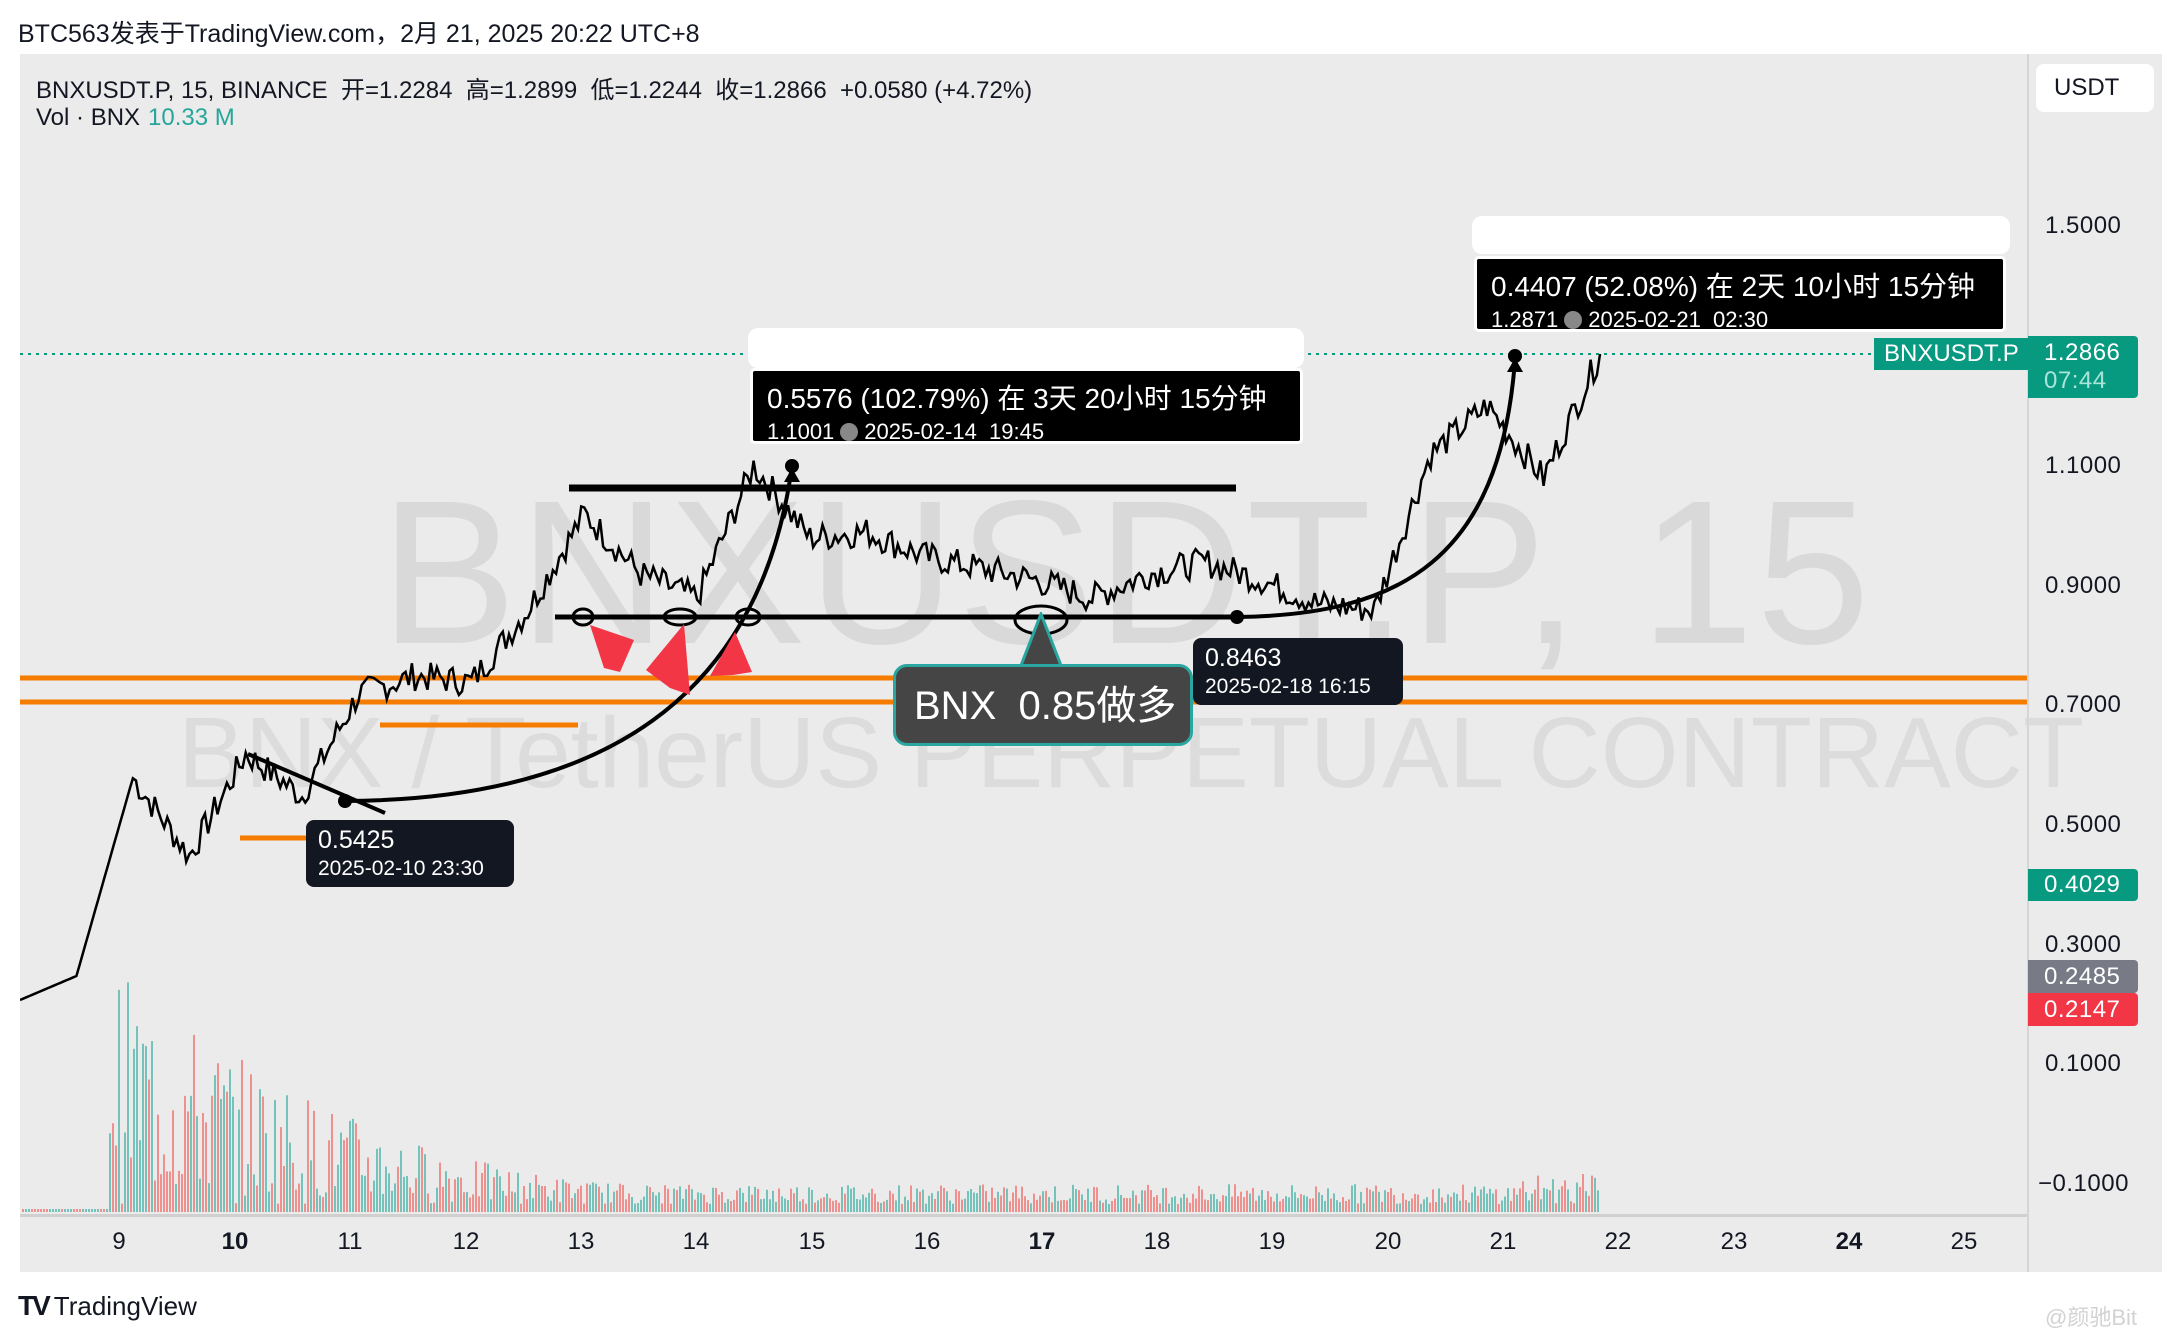  What do you see at coordinates (2083, 885) in the screenshot?
I see `price-tag-green: 0.4029` at bounding box center [2083, 885].